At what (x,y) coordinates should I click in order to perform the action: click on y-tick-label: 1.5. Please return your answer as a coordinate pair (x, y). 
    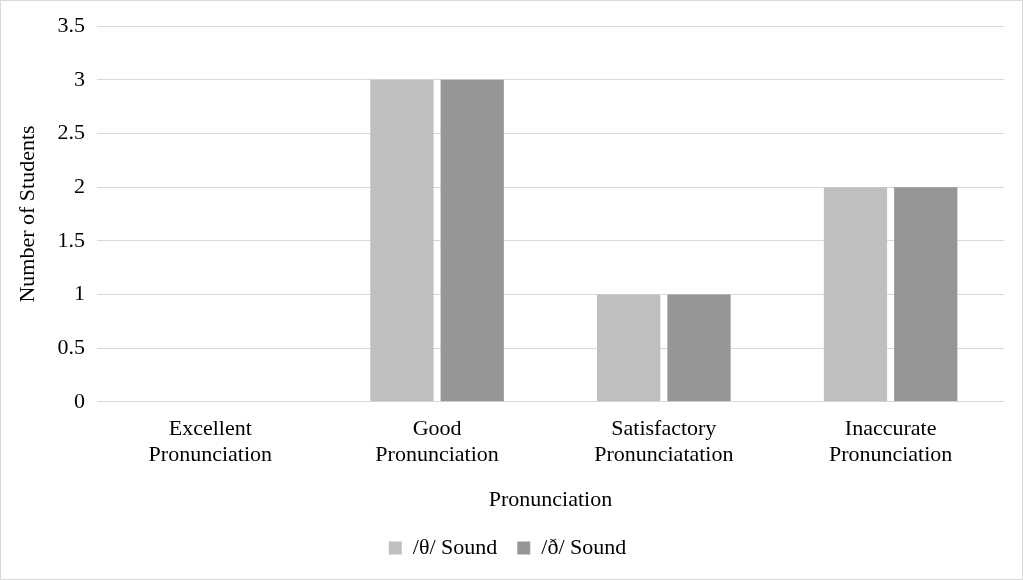
    Looking at the image, I should click on (71, 239).